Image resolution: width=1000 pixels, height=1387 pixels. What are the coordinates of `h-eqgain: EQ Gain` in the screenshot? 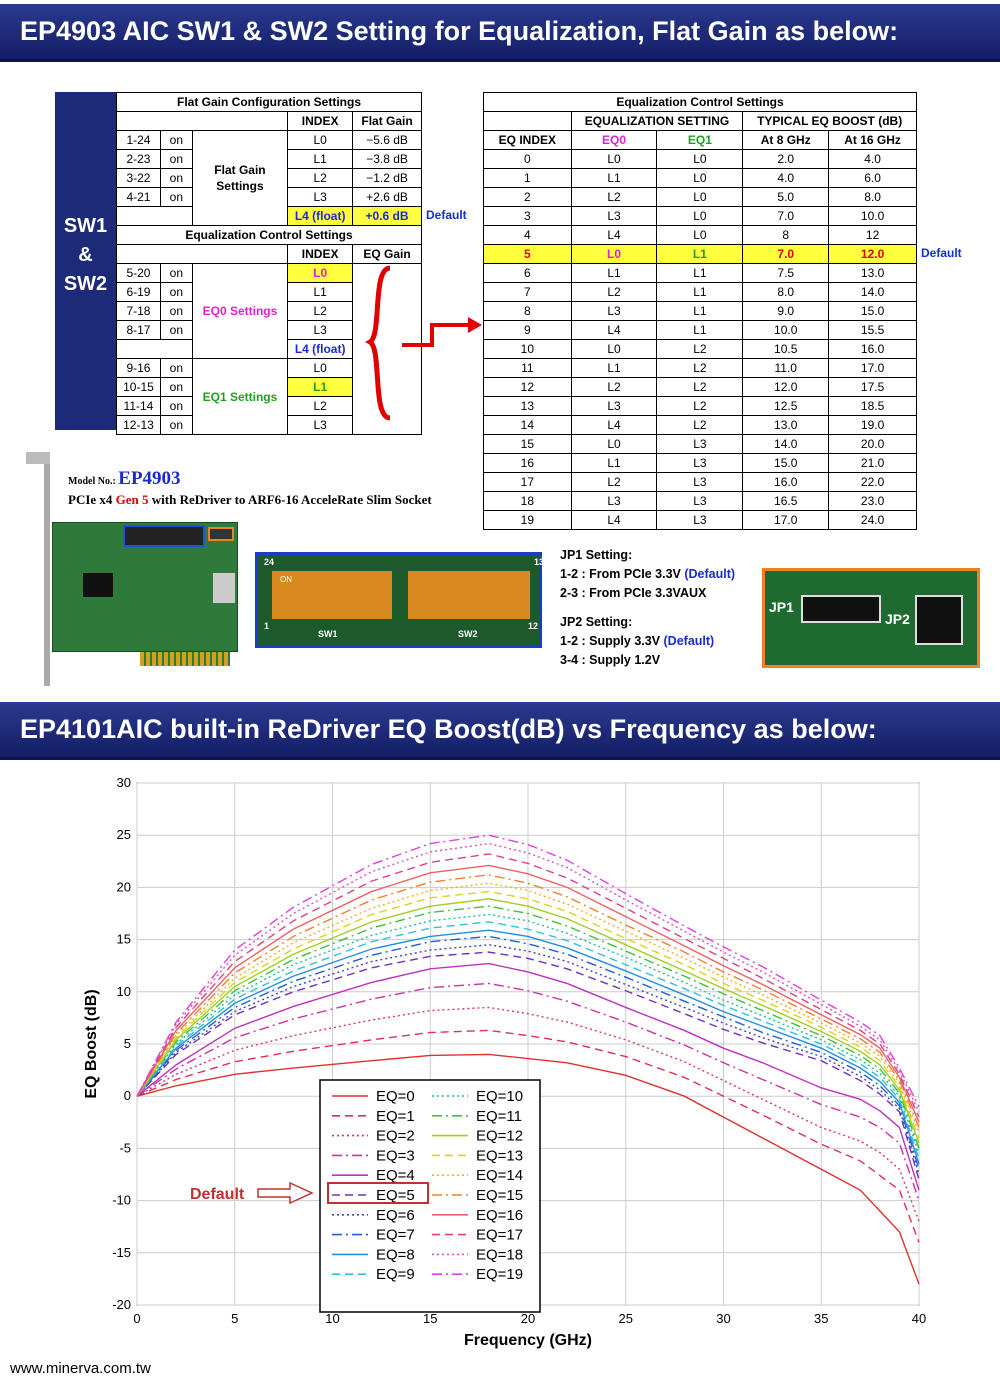 It's located at (387, 254).